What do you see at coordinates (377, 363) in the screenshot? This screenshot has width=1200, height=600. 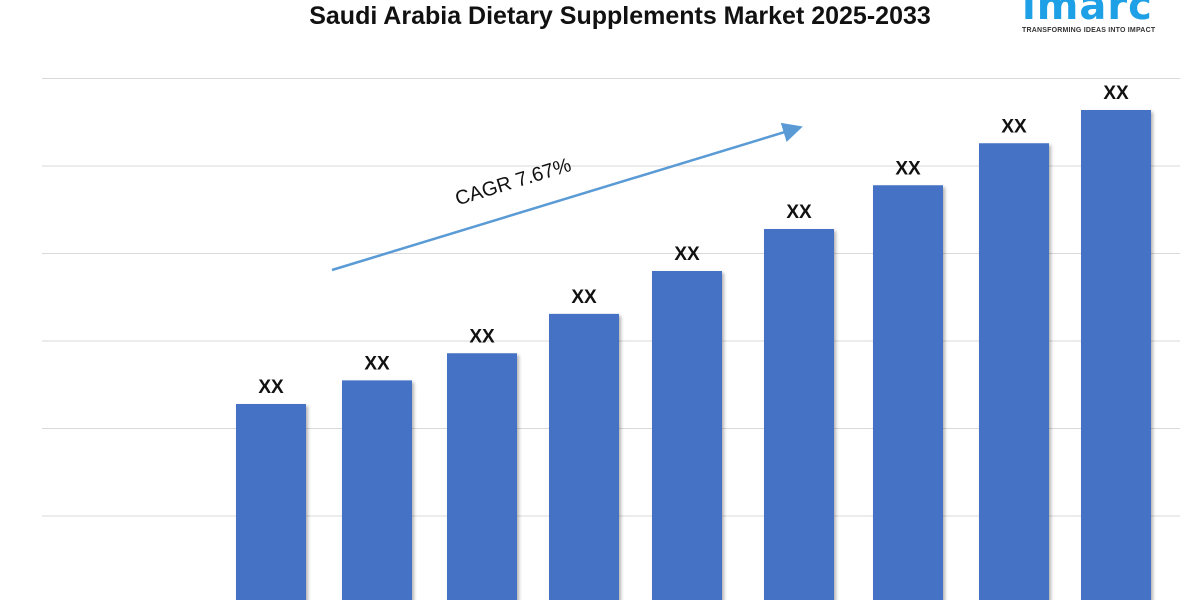 I see `data-label-2: XX` at bounding box center [377, 363].